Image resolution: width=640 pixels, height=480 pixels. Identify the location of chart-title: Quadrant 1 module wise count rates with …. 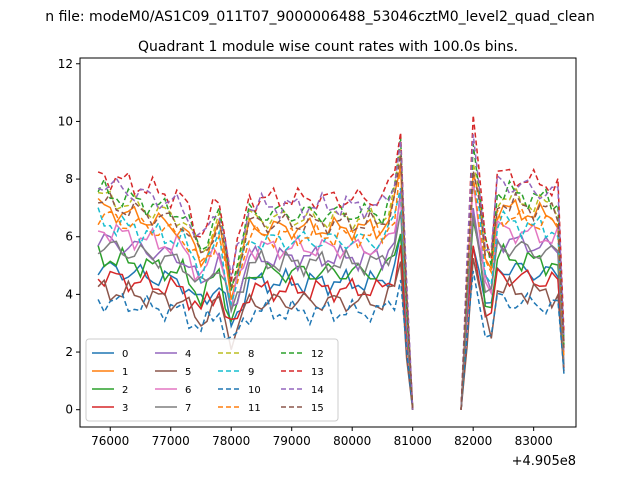
(328, 47).